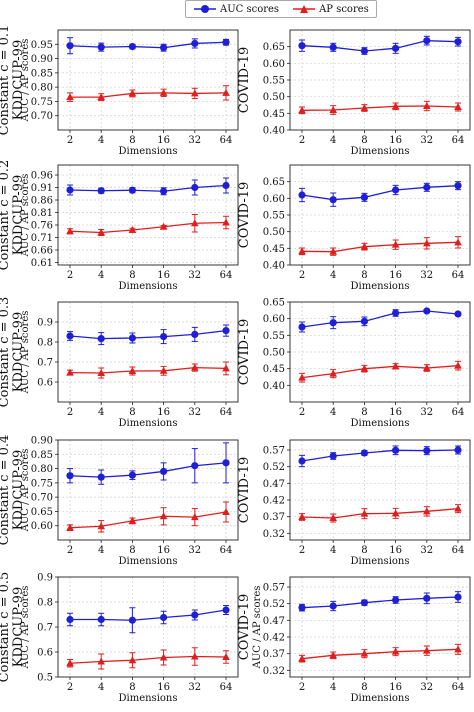 Image resolution: width=474 pixels, height=712 pixels. Describe the element at coordinates (274, 467) in the screenshot. I see `y-tick-label: 0.52` at that location.